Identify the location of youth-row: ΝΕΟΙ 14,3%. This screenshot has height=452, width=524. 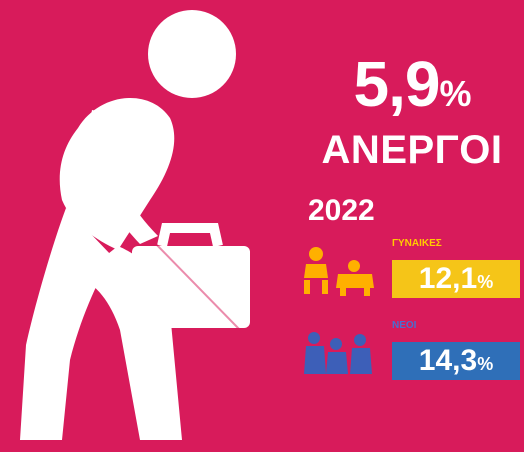
(412, 355).